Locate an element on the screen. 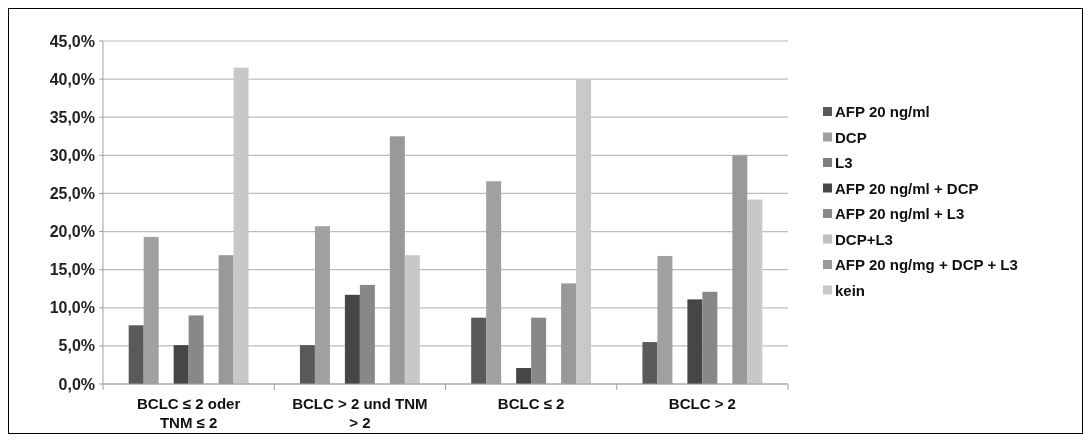 This screenshot has width=1091, height=442. legend-label: kein is located at coordinates (850, 290).